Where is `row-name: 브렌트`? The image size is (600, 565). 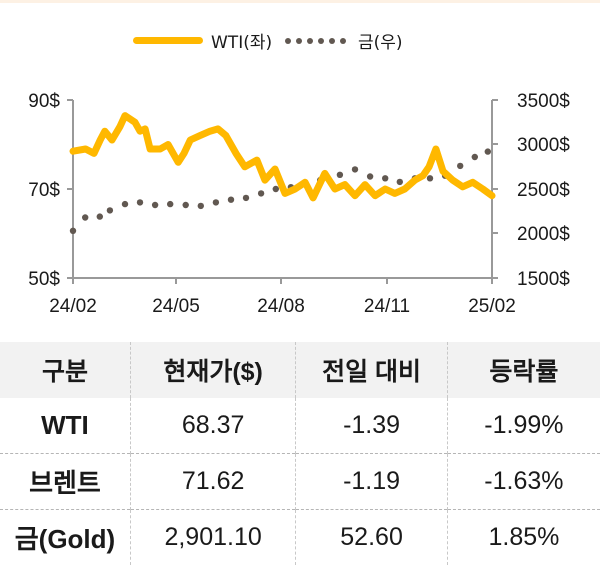 row-name: 브렌트 is located at coordinates (65, 482).